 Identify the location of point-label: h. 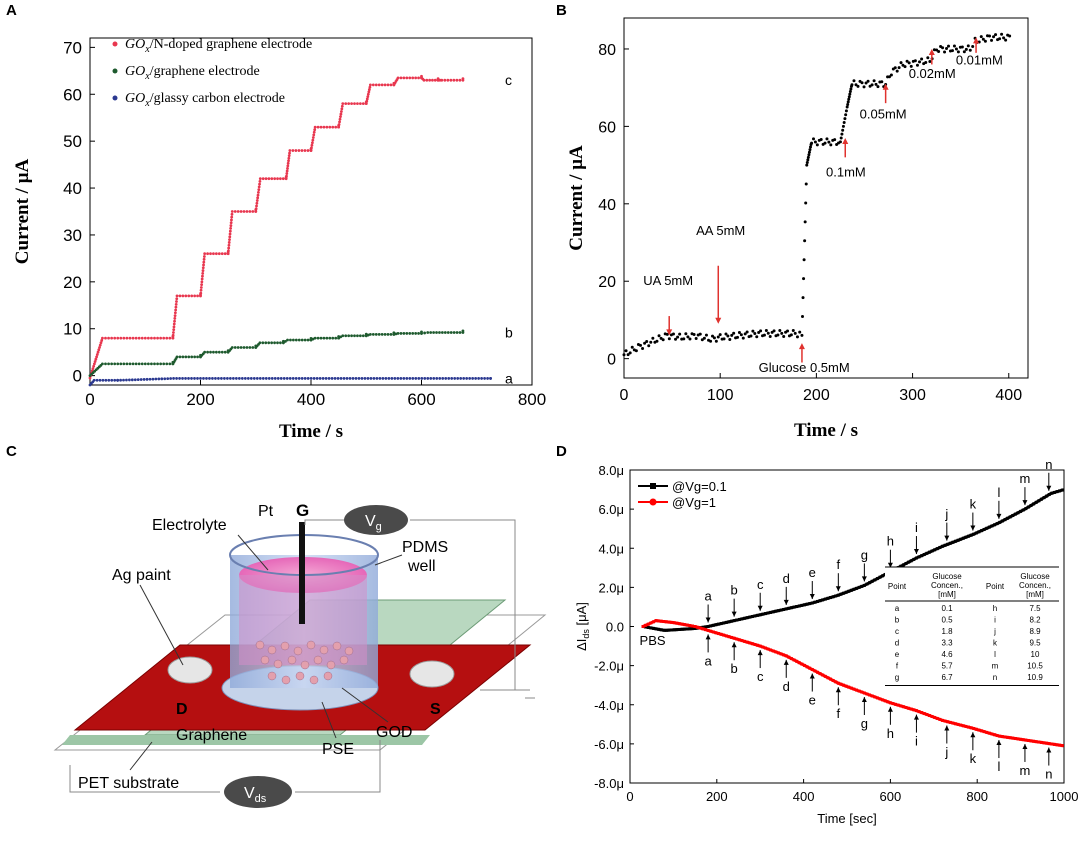
(890, 733).